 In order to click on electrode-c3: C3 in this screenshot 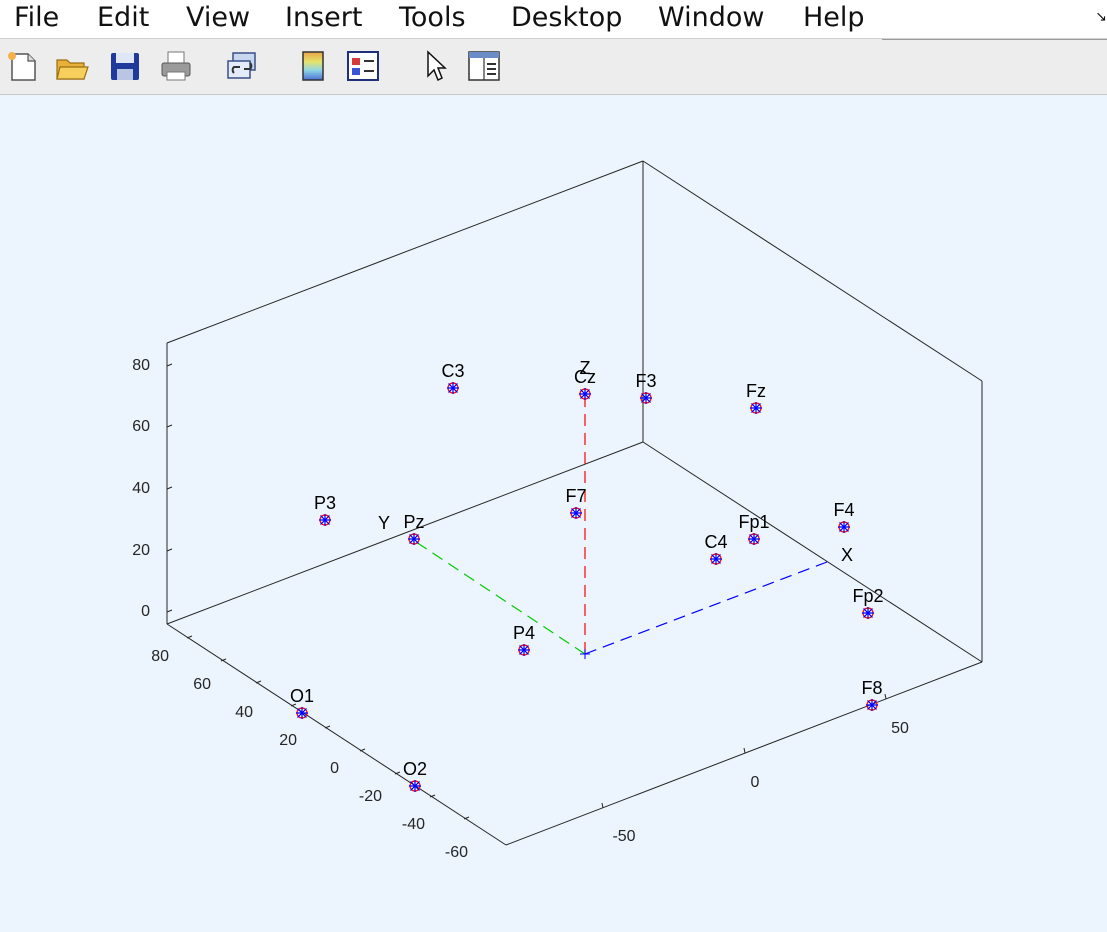, I will do `click(453, 377)`.